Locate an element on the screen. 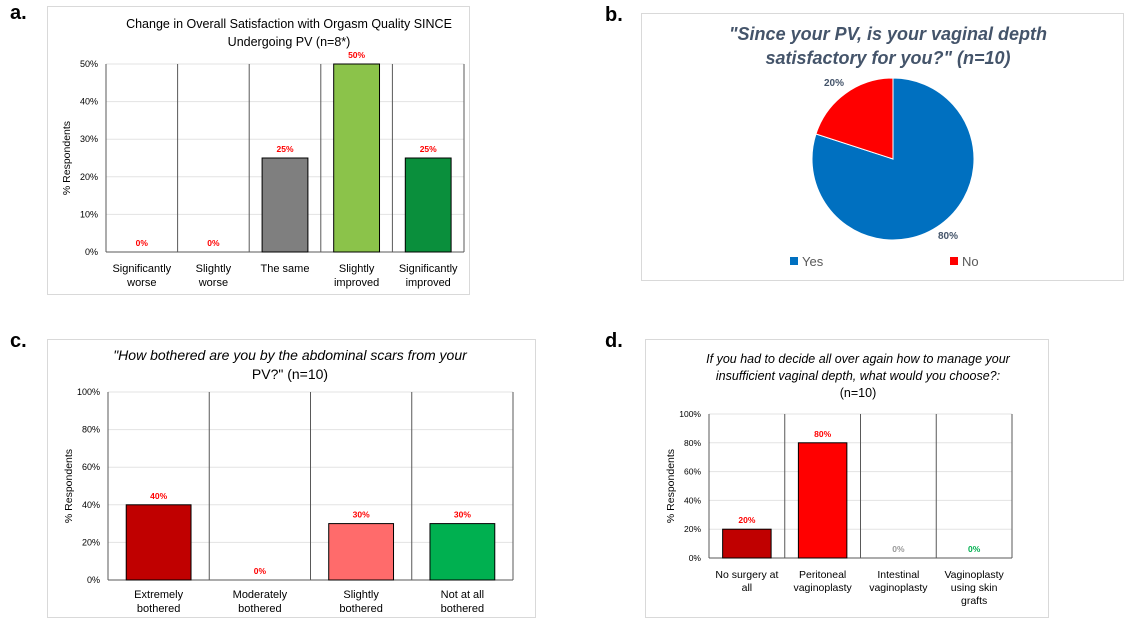 The image size is (1124, 618). category-label: No surgery at is located at coordinates (746, 575).